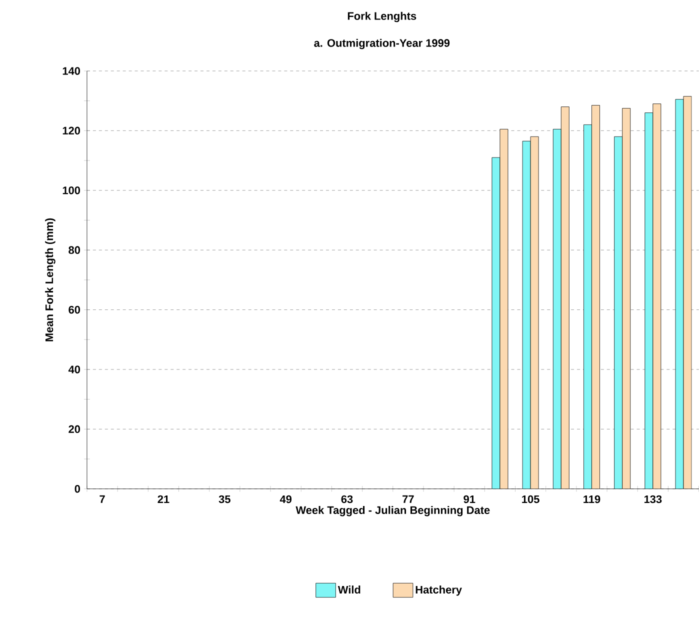 The image size is (699, 621). Describe the element at coordinates (439, 591) in the screenshot. I see `legend-label: Hatchery` at that location.